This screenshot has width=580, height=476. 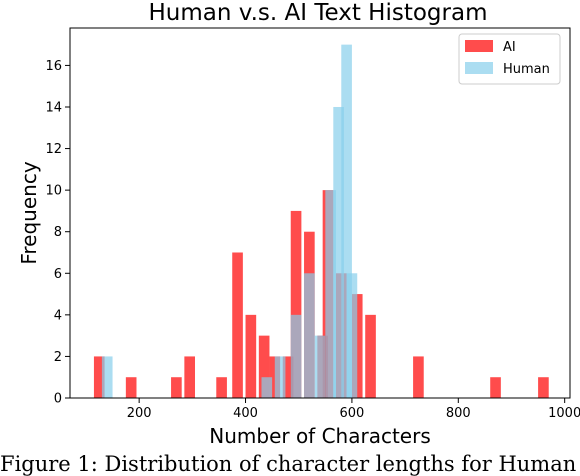 I want to click on y-tick-label: 0, so click(x=58, y=399).